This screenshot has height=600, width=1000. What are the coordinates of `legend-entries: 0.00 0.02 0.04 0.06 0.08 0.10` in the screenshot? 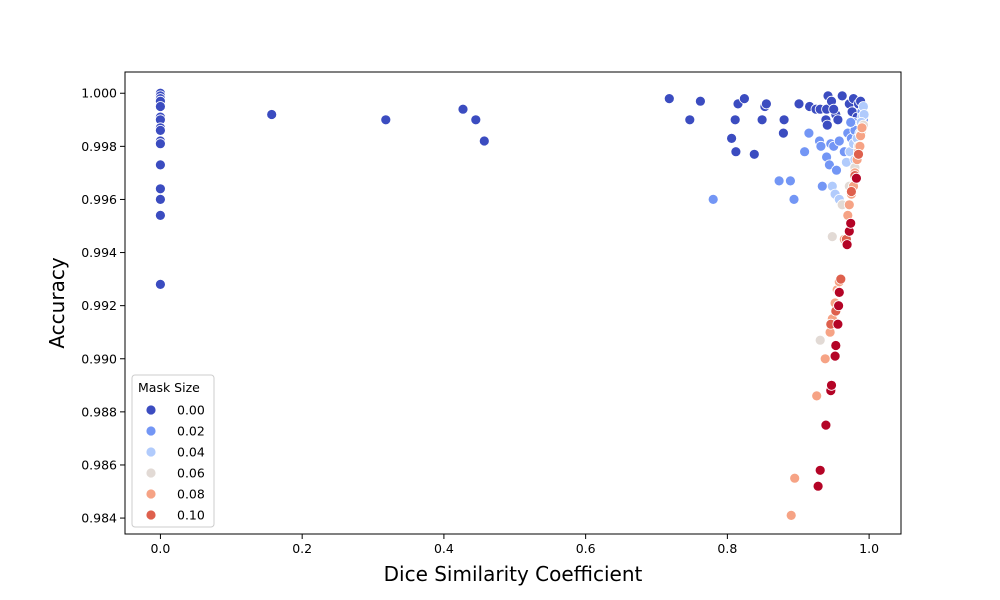 It's located at (175, 463).